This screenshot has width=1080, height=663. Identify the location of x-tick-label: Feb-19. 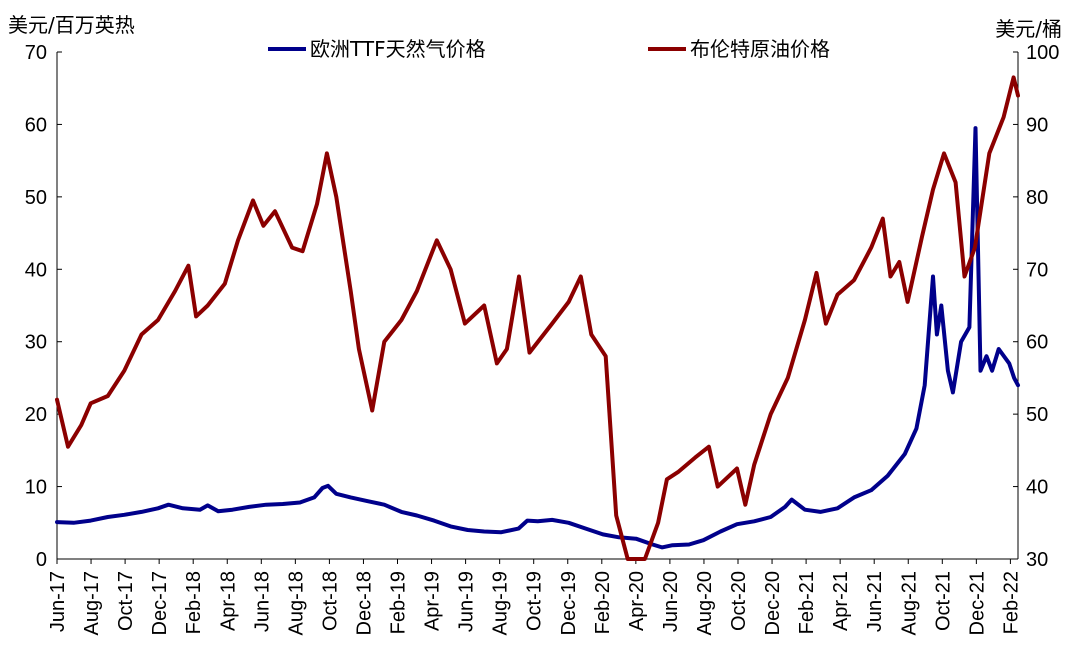
(399, 602).